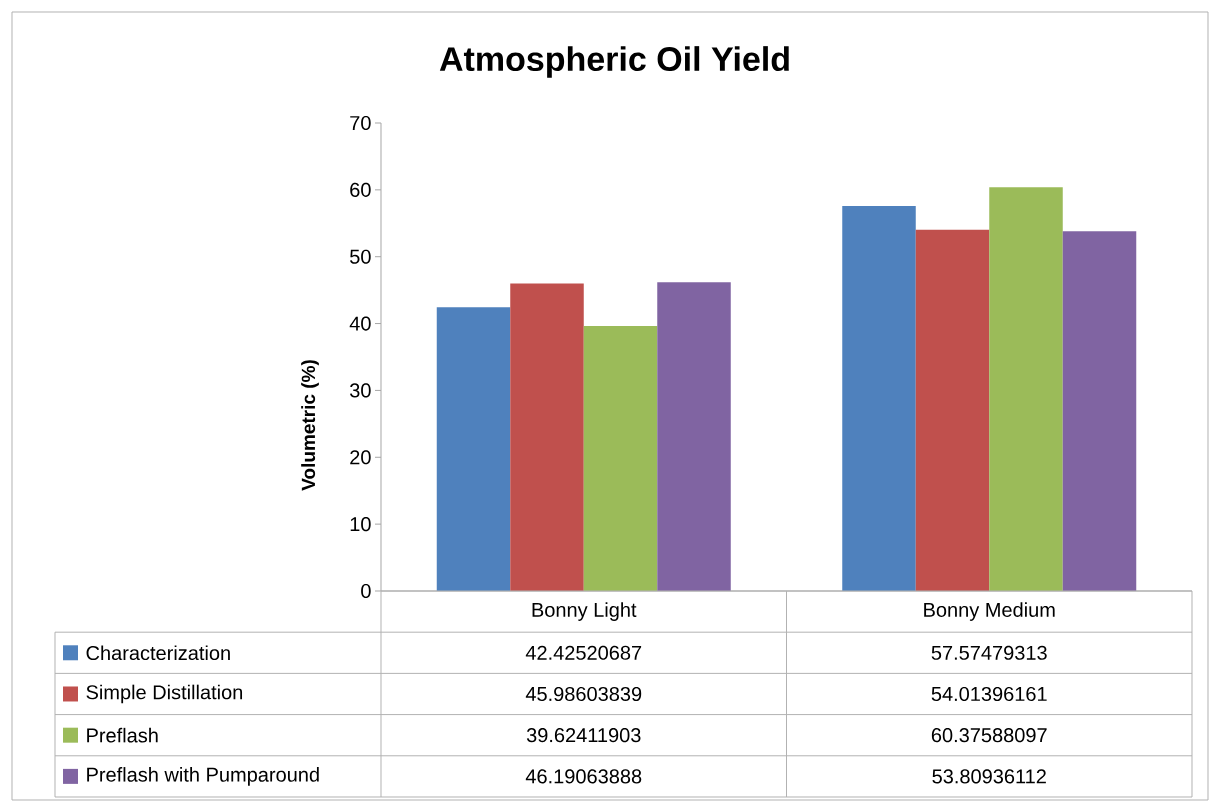  Describe the element at coordinates (583, 776) in the screenshot. I see `data-label: 46.19063888` at that location.